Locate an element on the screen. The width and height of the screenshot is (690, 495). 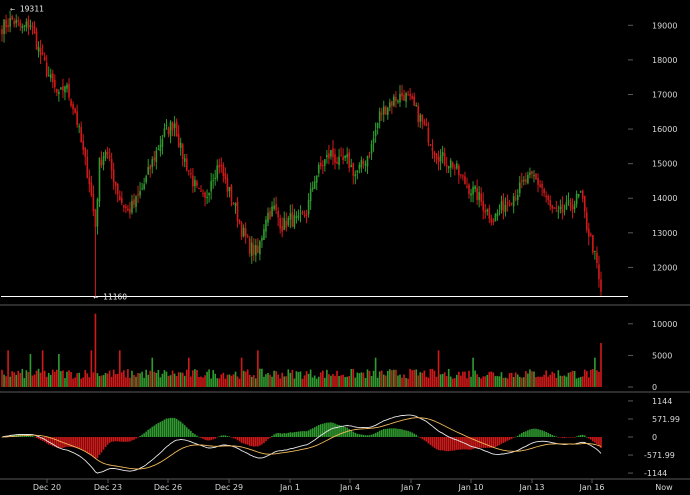
macd-signal-line is located at coordinates (301, 443).